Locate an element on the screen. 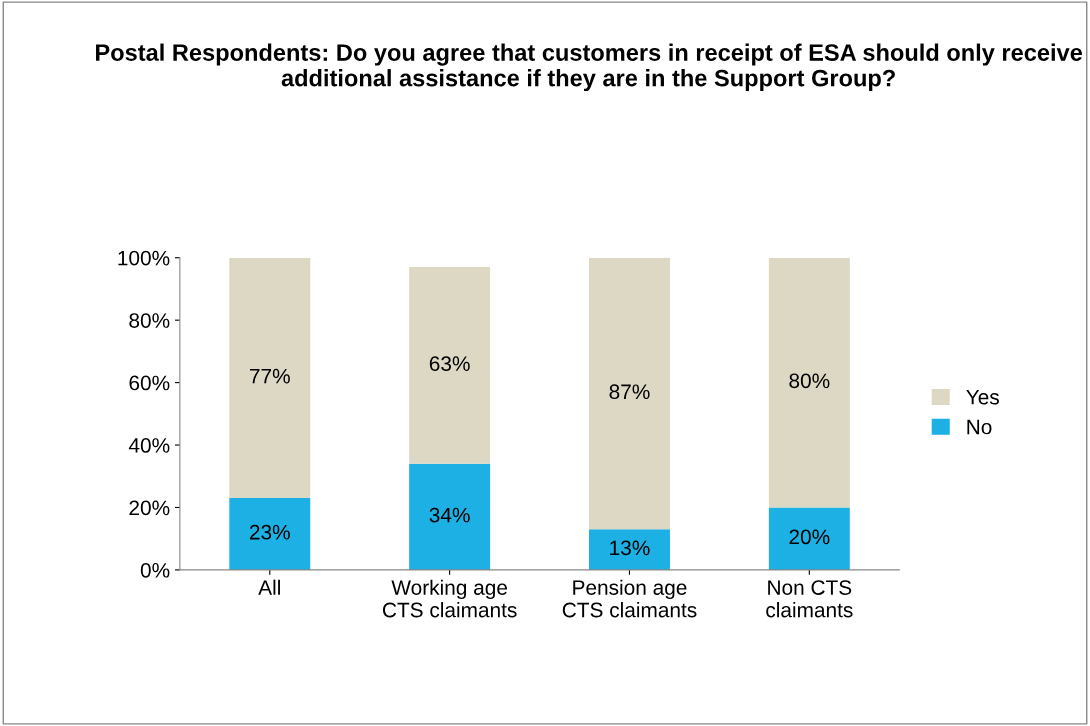  data-label: 80% is located at coordinates (809, 381).